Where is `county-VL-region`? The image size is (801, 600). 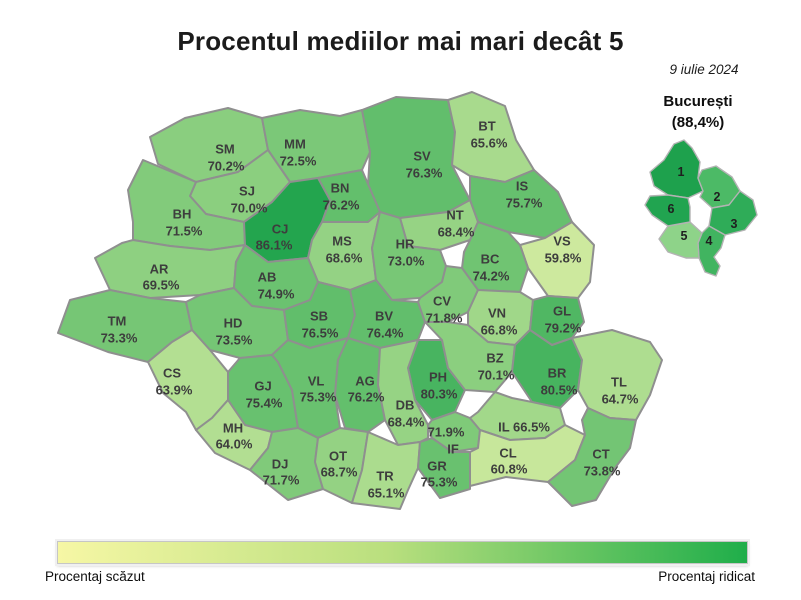 county-VL-region is located at coordinates (310, 388).